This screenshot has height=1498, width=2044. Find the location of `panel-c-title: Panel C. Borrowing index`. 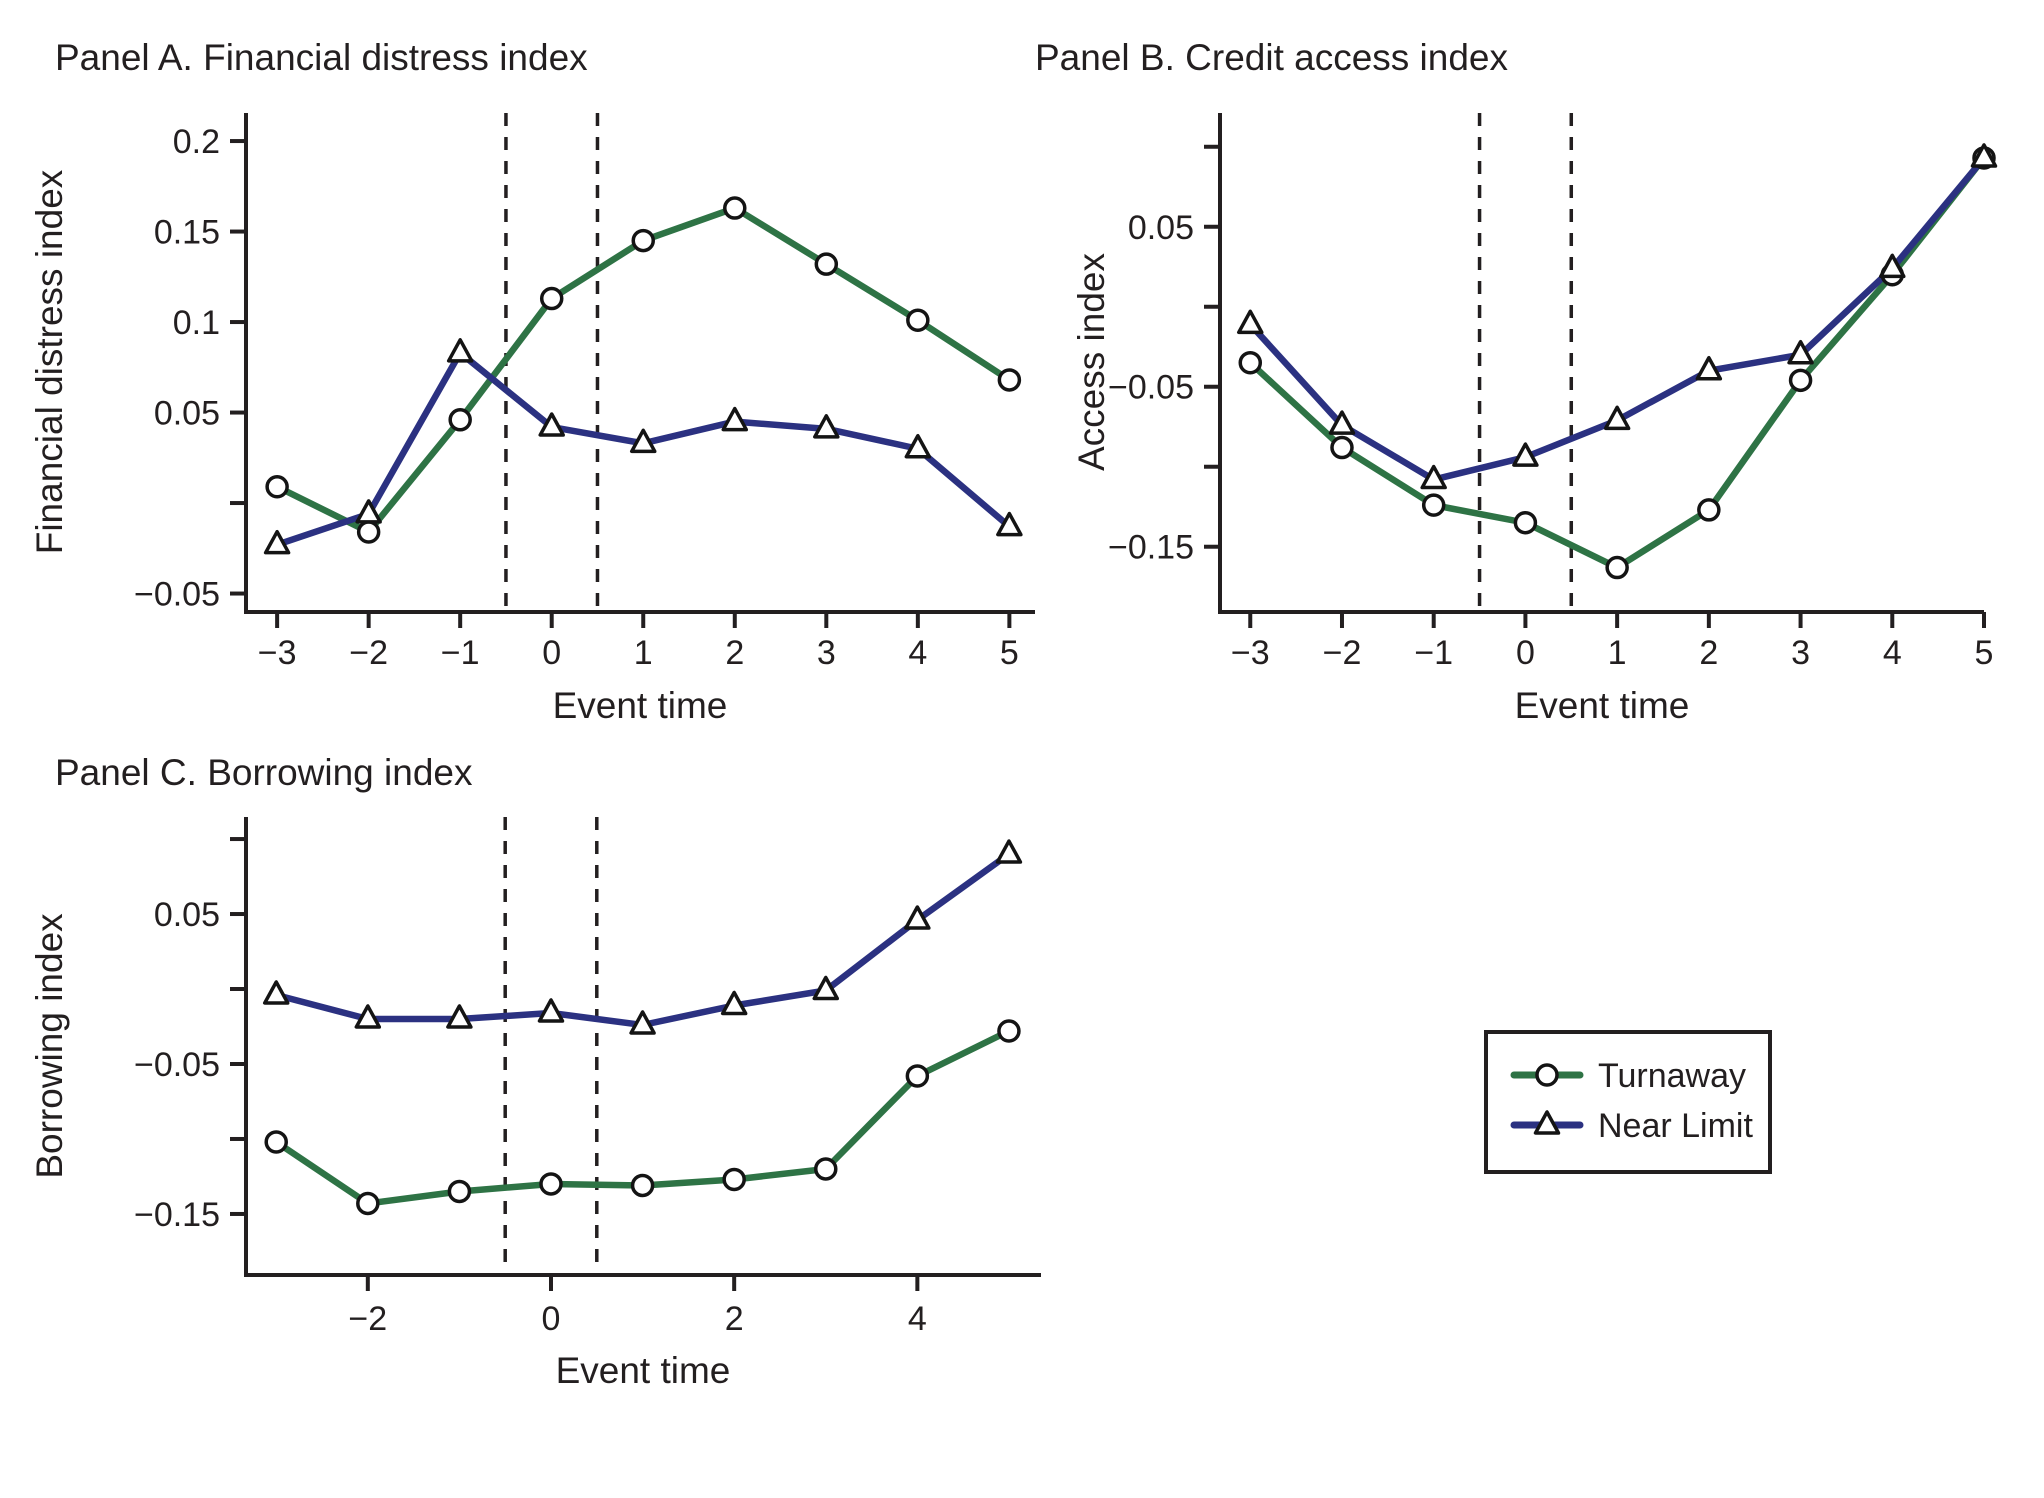

panel-c-title: Panel C. Borrowing index is located at coordinates (264, 772).